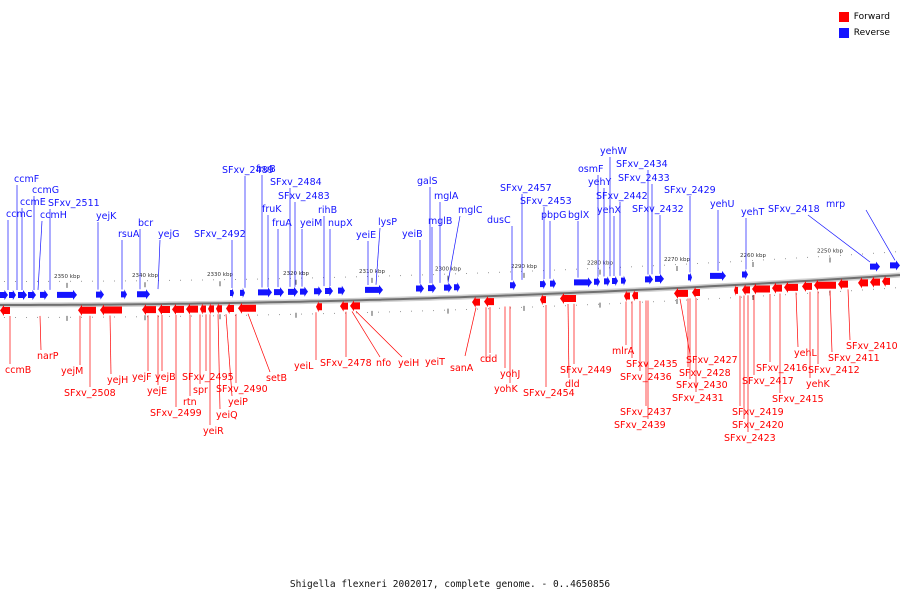 This screenshot has width=900, height=600. Describe the element at coordinates (470, 332) in the screenshot. I see `leader-yeit` at that location.